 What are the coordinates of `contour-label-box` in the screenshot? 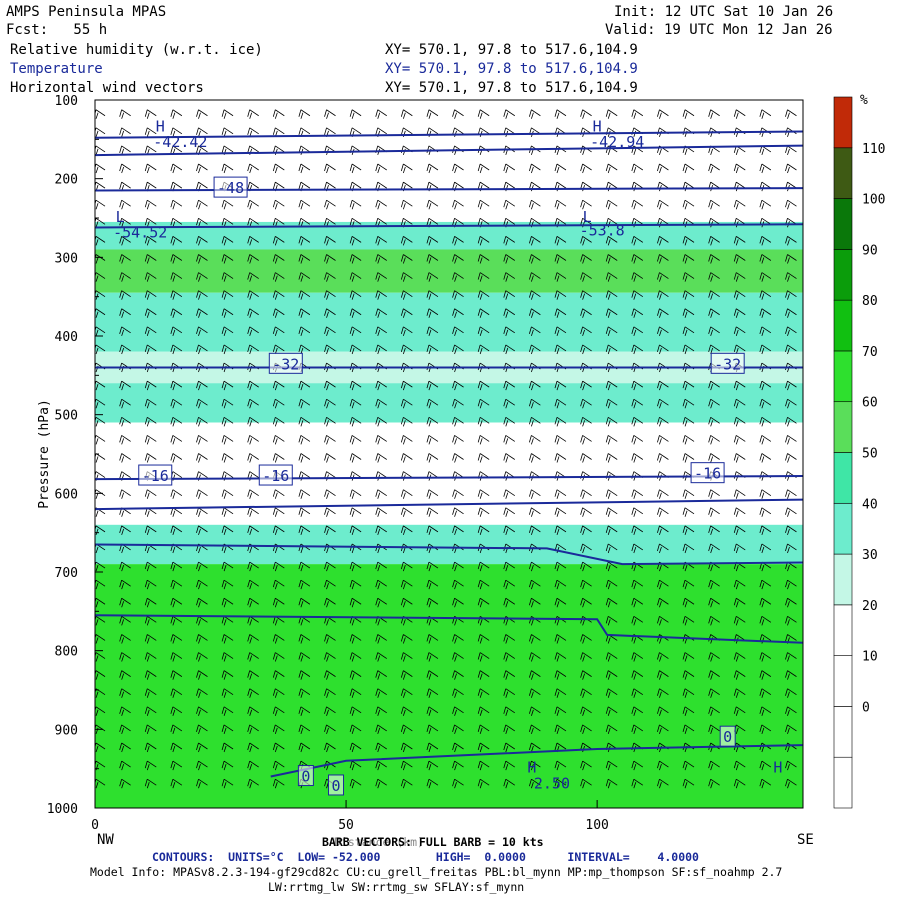 It's located at (230, 187).